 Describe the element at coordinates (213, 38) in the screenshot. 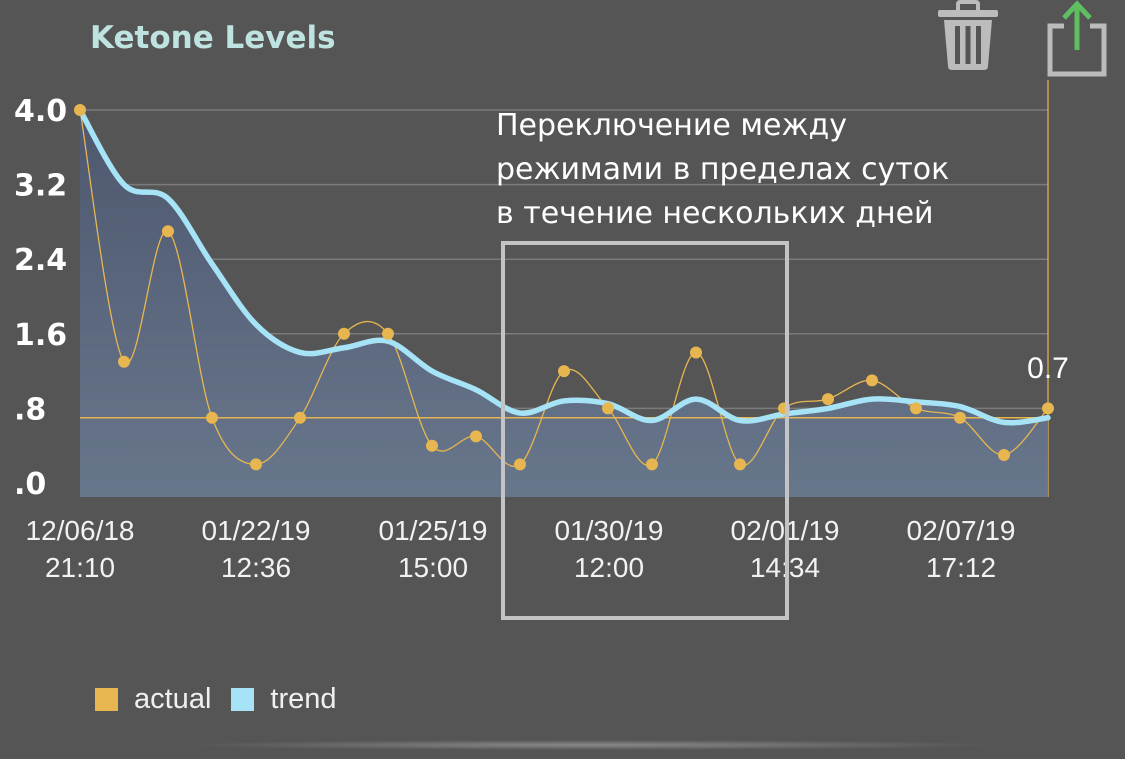

I see `chart-title: Ketone Levels` at that location.